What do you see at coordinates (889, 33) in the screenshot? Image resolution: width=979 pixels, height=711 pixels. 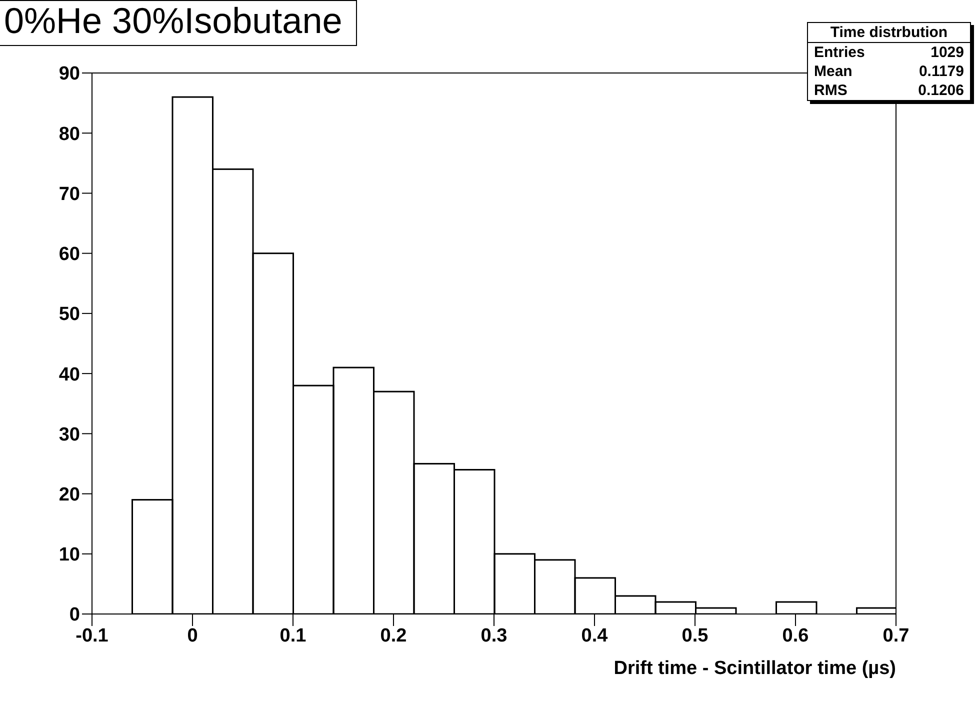 I see `text: Time distrbution` at bounding box center [889, 33].